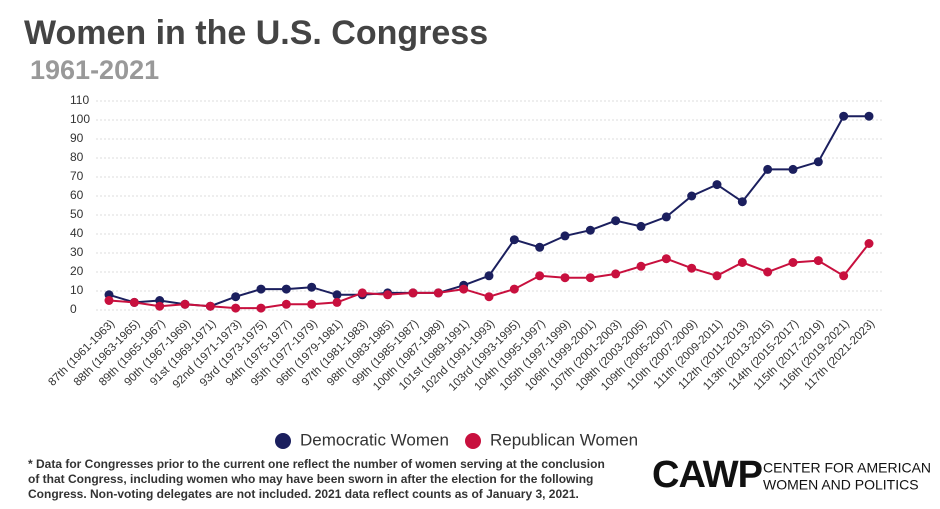  Describe the element at coordinates (374, 439) in the screenshot. I see `legend-label: Democratic Women` at that location.